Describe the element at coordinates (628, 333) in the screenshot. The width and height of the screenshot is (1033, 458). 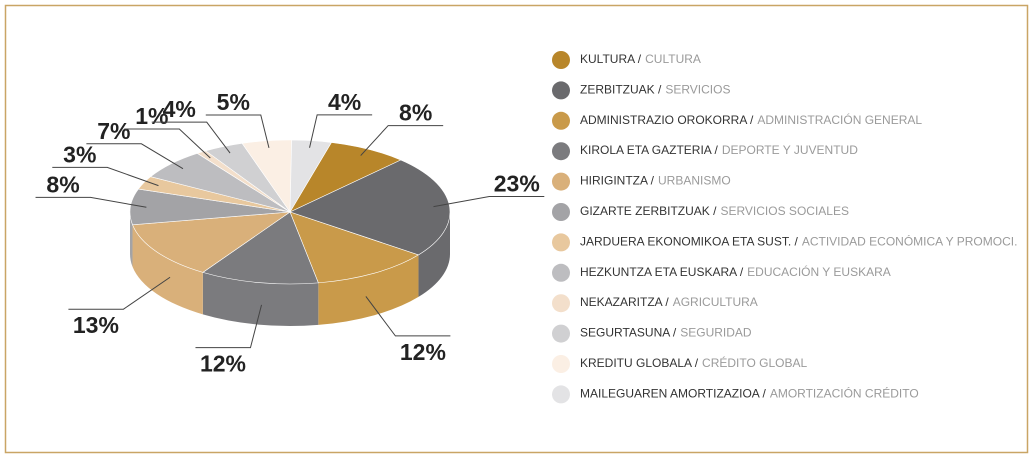
I see `legend-name: SEGURTASUNA /` at that location.